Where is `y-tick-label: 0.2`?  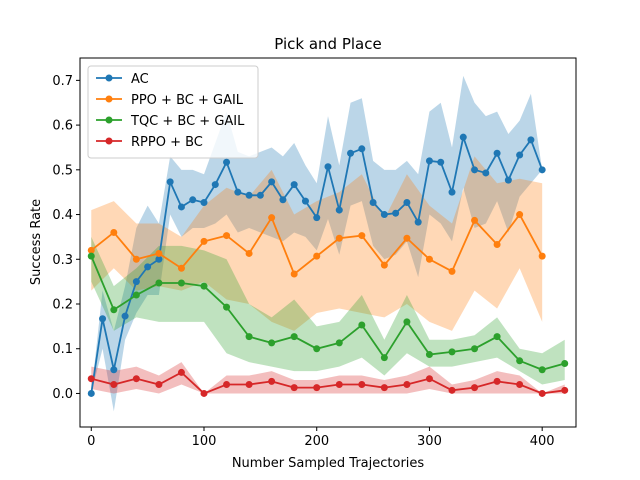
y-tick-label: 0.2 is located at coordinates (62, 305).